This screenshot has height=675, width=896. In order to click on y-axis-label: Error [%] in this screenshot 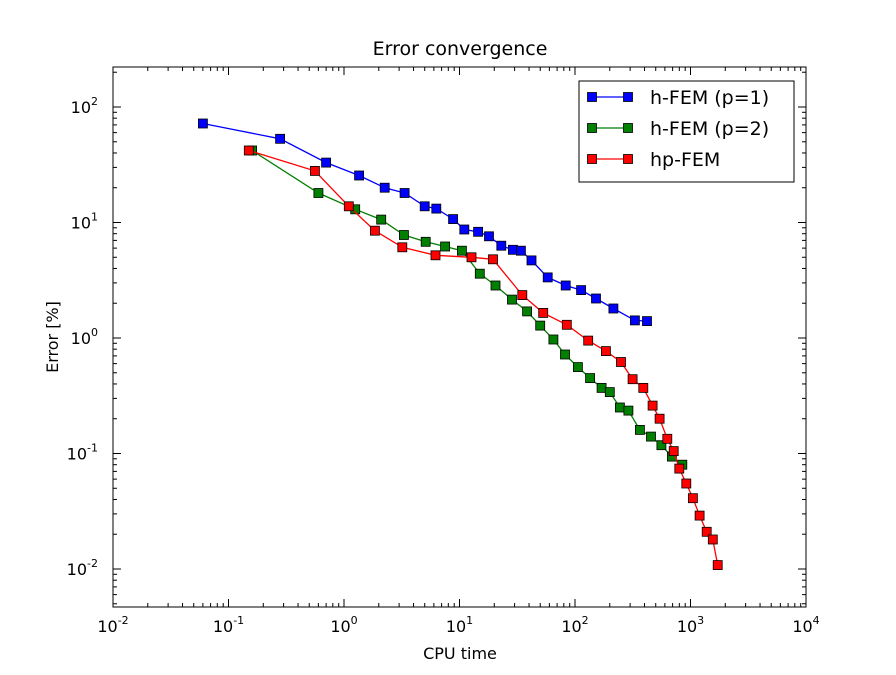, I will do `click(52, 337)`.